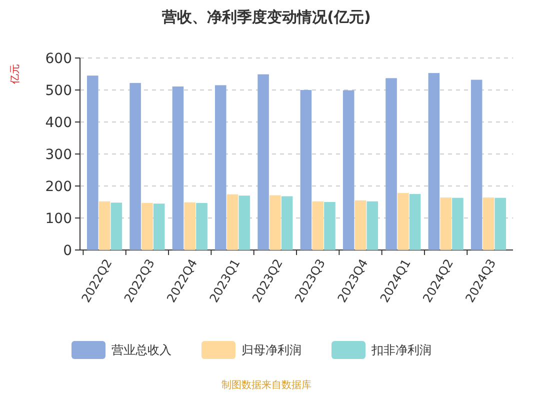 The height and width of the screenshot is (400, 533). What do you see at coordinates (272, 350) in the screenshot?
I see `legend-label: 归母净利润` at bounding box center [272, 350].